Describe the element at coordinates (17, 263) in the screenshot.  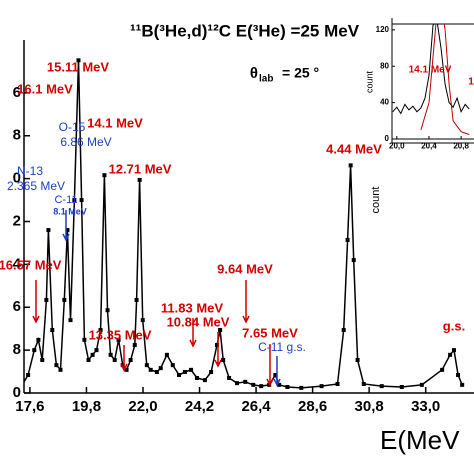
I see `y-tick-label: 4` at that location.